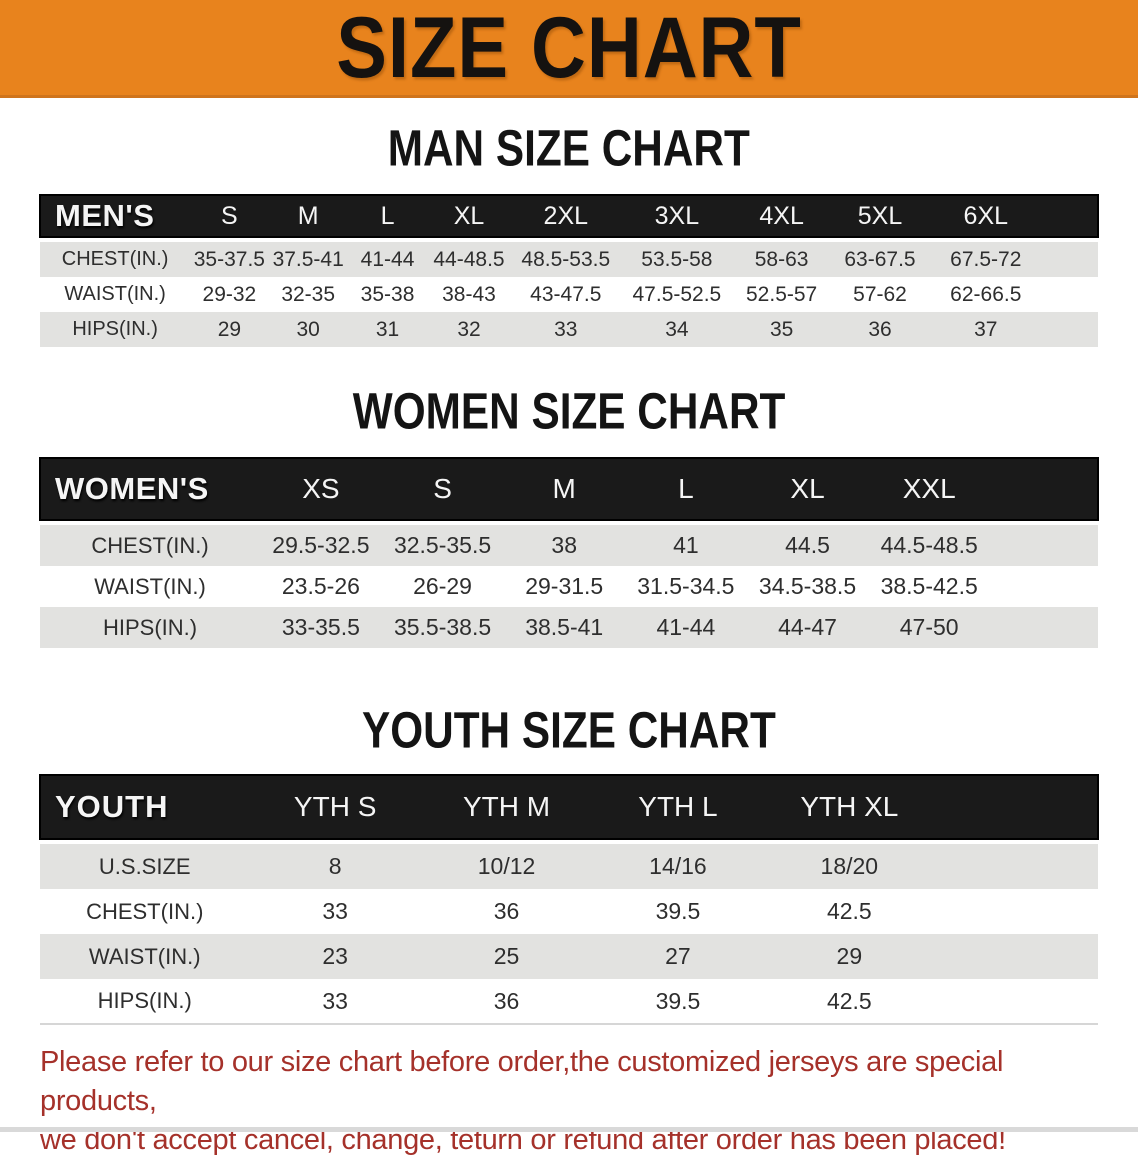 Image resolution: width=1138 pixels, height=1160 pixels. I want to click on cell: 29.5-32.5, so click(321, 545).